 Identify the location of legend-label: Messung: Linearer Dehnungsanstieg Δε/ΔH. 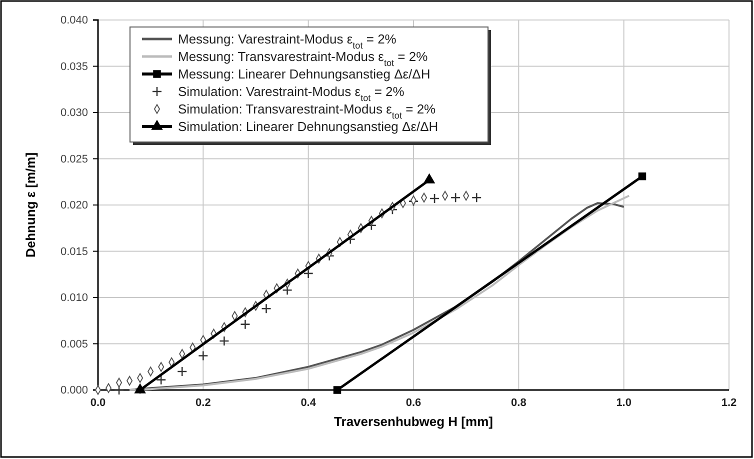
(304, 74).